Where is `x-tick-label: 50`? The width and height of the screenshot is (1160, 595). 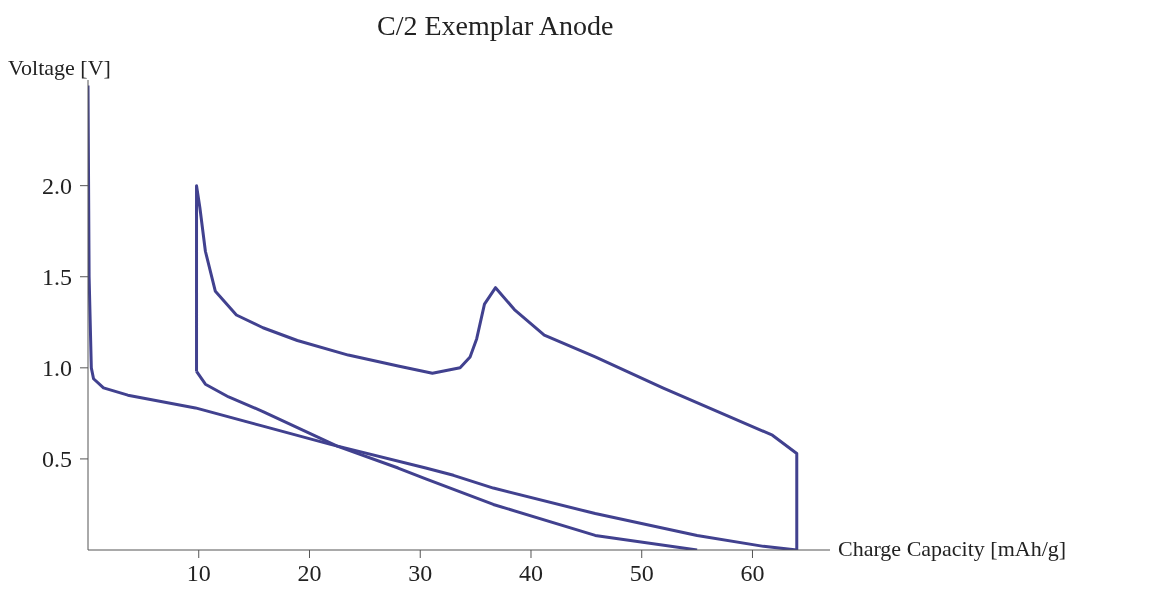
x-tick-label: 50 is located at coordinates (641, 573).